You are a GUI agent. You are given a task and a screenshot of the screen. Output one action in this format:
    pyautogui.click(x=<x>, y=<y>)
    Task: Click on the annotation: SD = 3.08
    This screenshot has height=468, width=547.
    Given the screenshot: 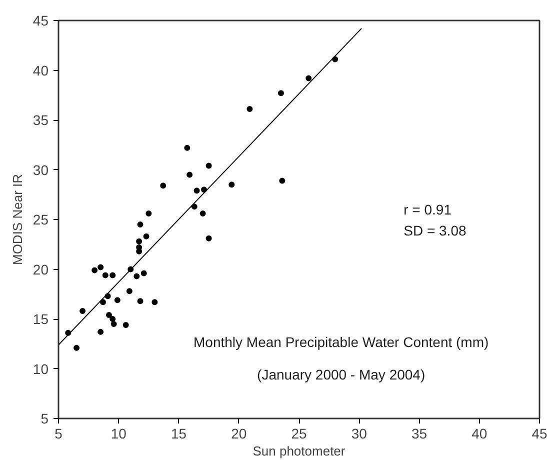 What is the action you would take?
    pyautogui.click(x=435, y=230)
    